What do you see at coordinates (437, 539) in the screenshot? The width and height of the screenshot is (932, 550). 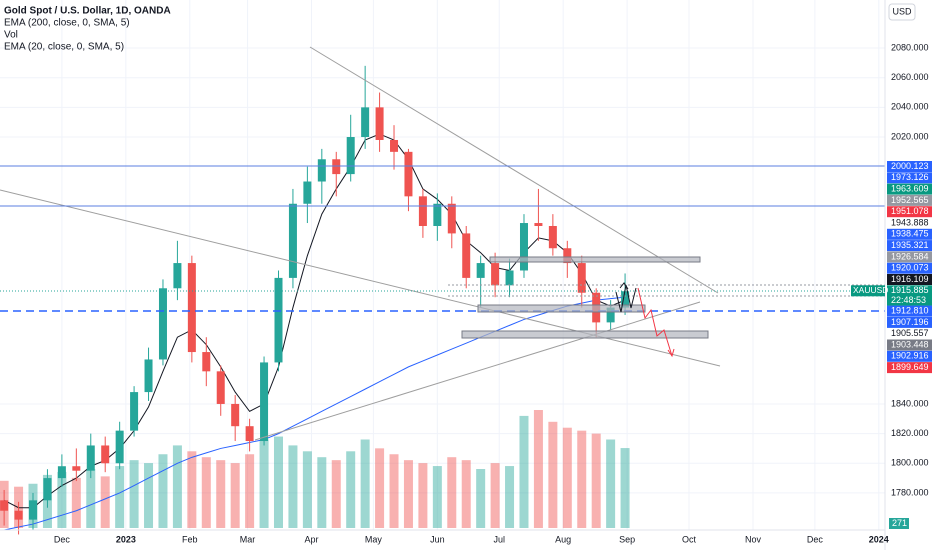 I see `x-tick-label: Jun` at bounding box center [437, 539].